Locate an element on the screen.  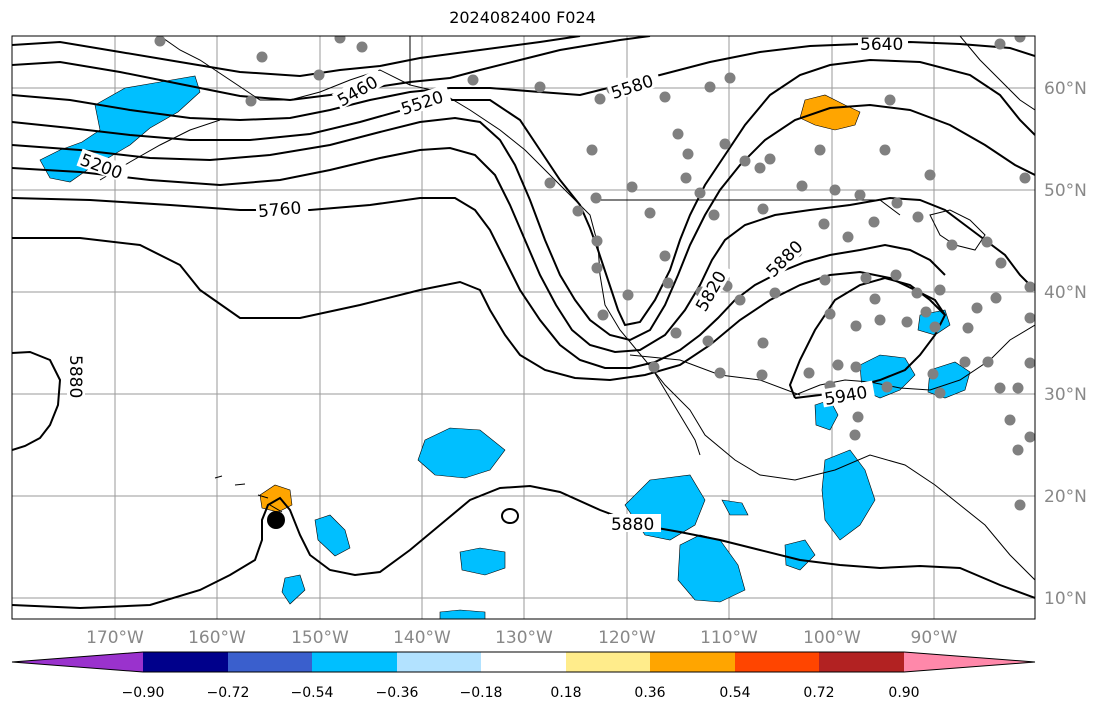
latitude-labels: 60°N 50°N 40°N 30°N 20°N 10°N is located at coordinates (1065, 344).